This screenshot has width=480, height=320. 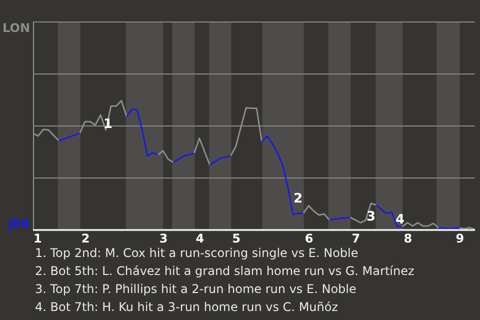 What do you see at coordinates (38, 239) in the screenshot?
I see `x-tick-label: 1` at bounding box center [38, 239].